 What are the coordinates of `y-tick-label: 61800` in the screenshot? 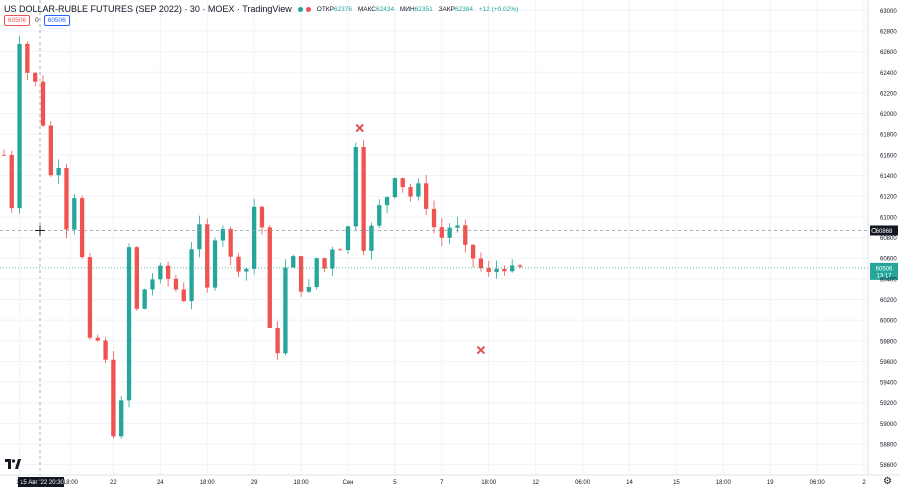 It's located at (888, 136).